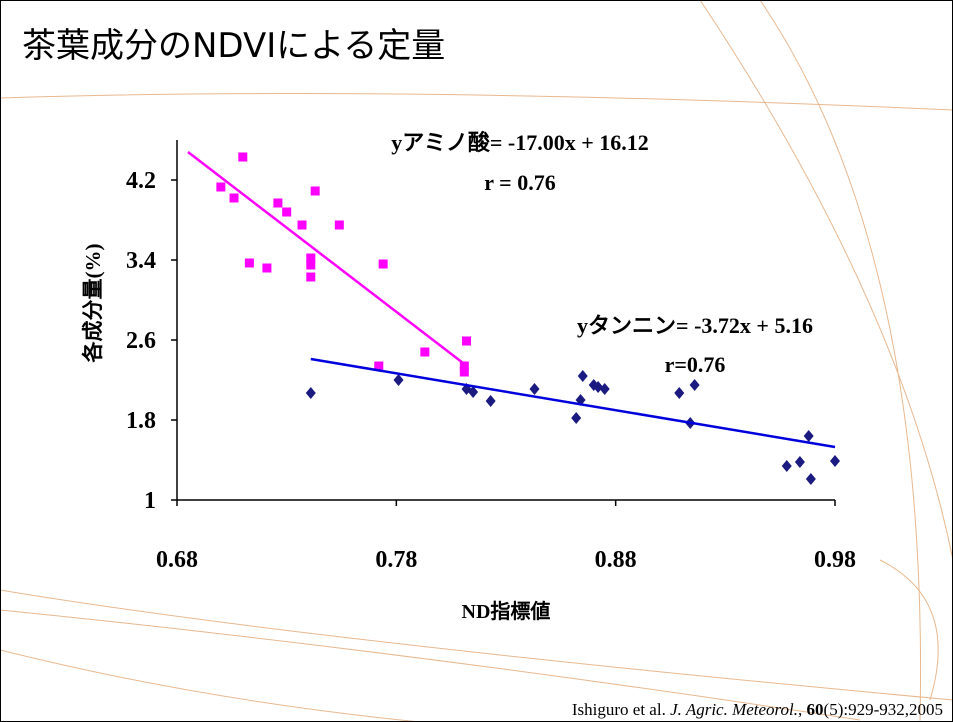  I want to click on citation-journal: J. Agric. Meteorol., so click(734, 709).